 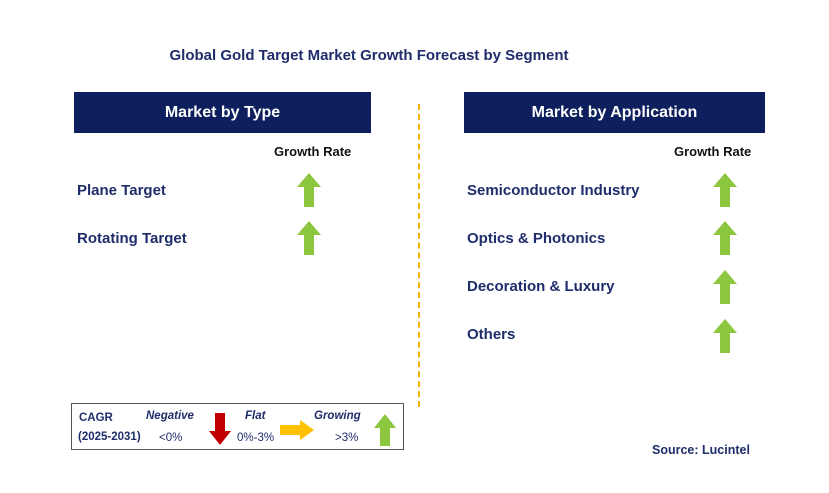 What do you see at coordinates (701, 450) in the screenshot?
I see `source-label: Source: Lucintel` at bounding box center [701, 450].